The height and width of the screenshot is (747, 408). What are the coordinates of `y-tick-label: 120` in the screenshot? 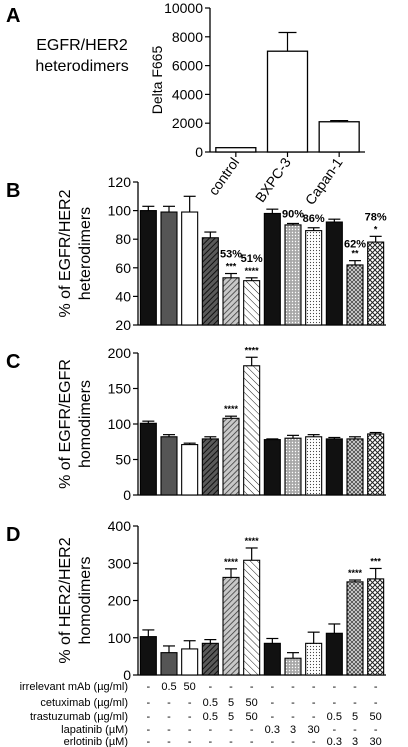 It's located at (120, 182).